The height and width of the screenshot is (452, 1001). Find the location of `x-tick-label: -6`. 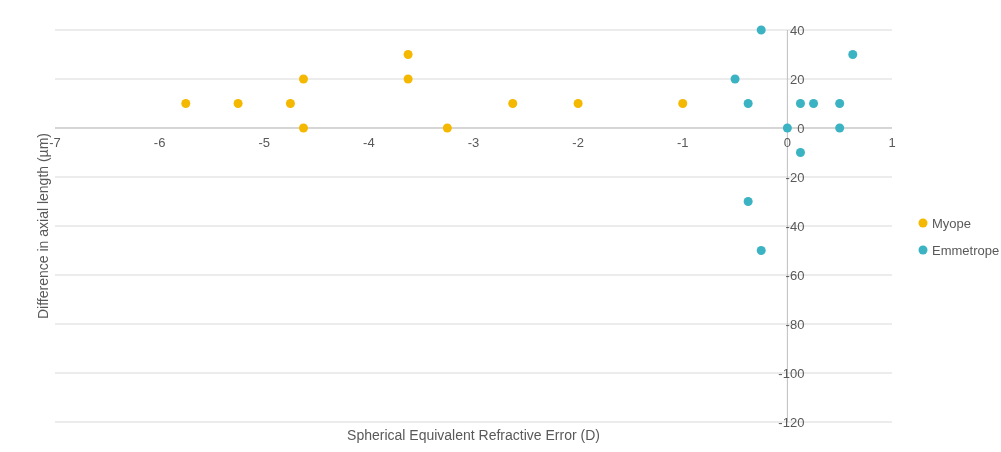

x-tick-label: -6 is located at coordinates (159, 142).